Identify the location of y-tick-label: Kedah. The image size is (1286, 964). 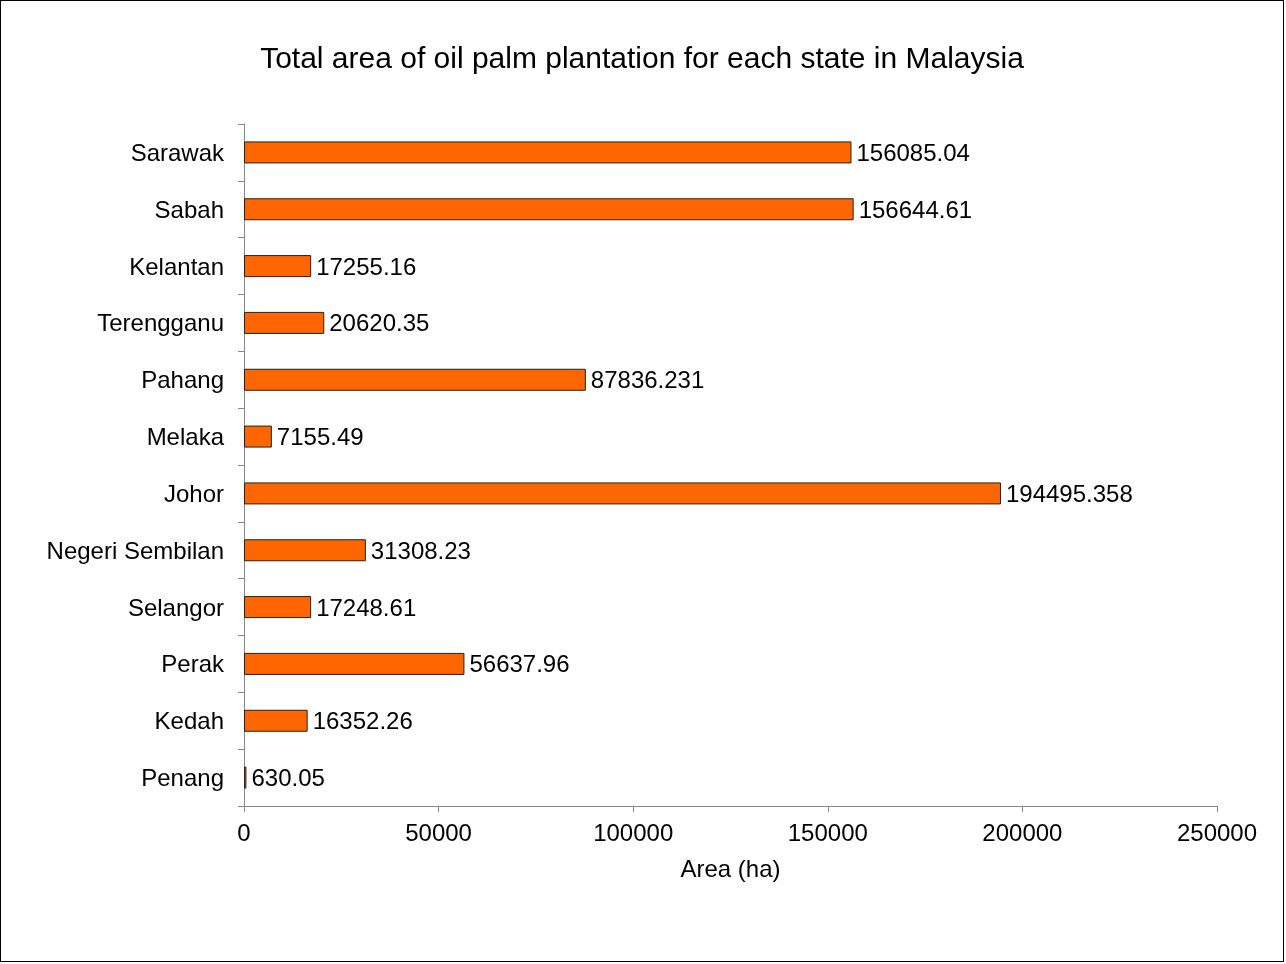
(189, 721).